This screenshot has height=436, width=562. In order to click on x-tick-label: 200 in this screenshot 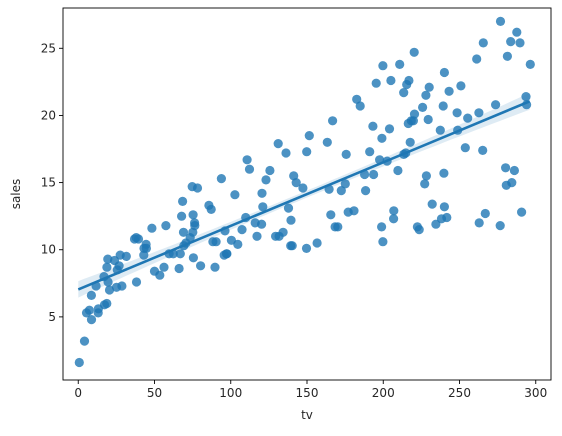, I will do `click(383, 393)`.